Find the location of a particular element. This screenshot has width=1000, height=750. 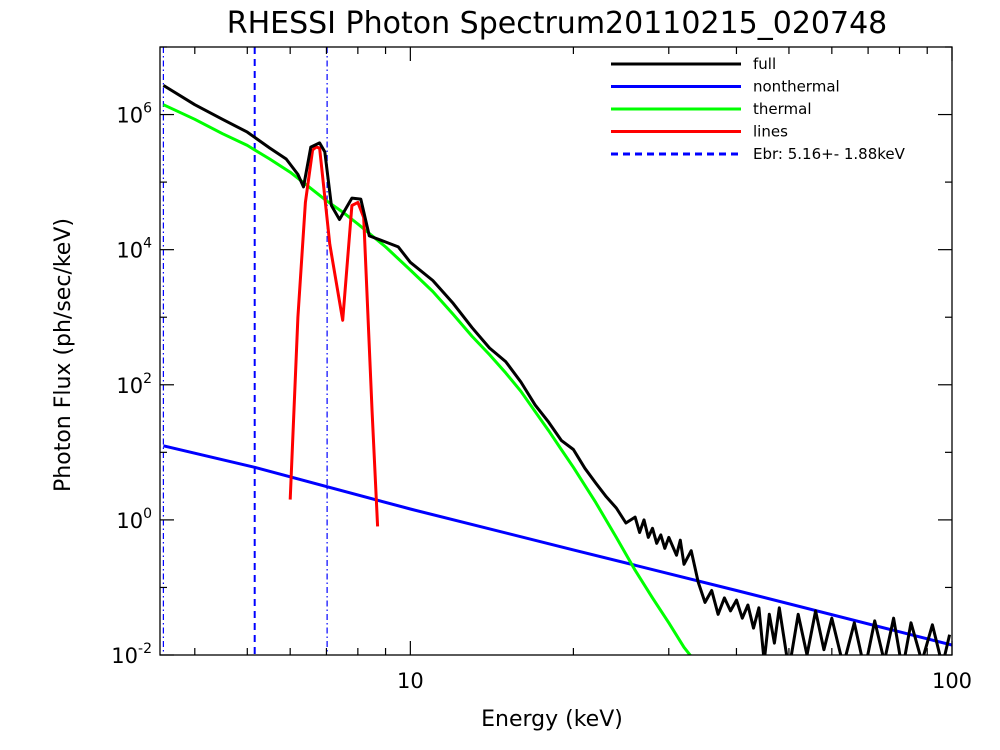

chart-title: RHESSI Photon Spectrum20110215_020748 is located at coordinates (557, 23).